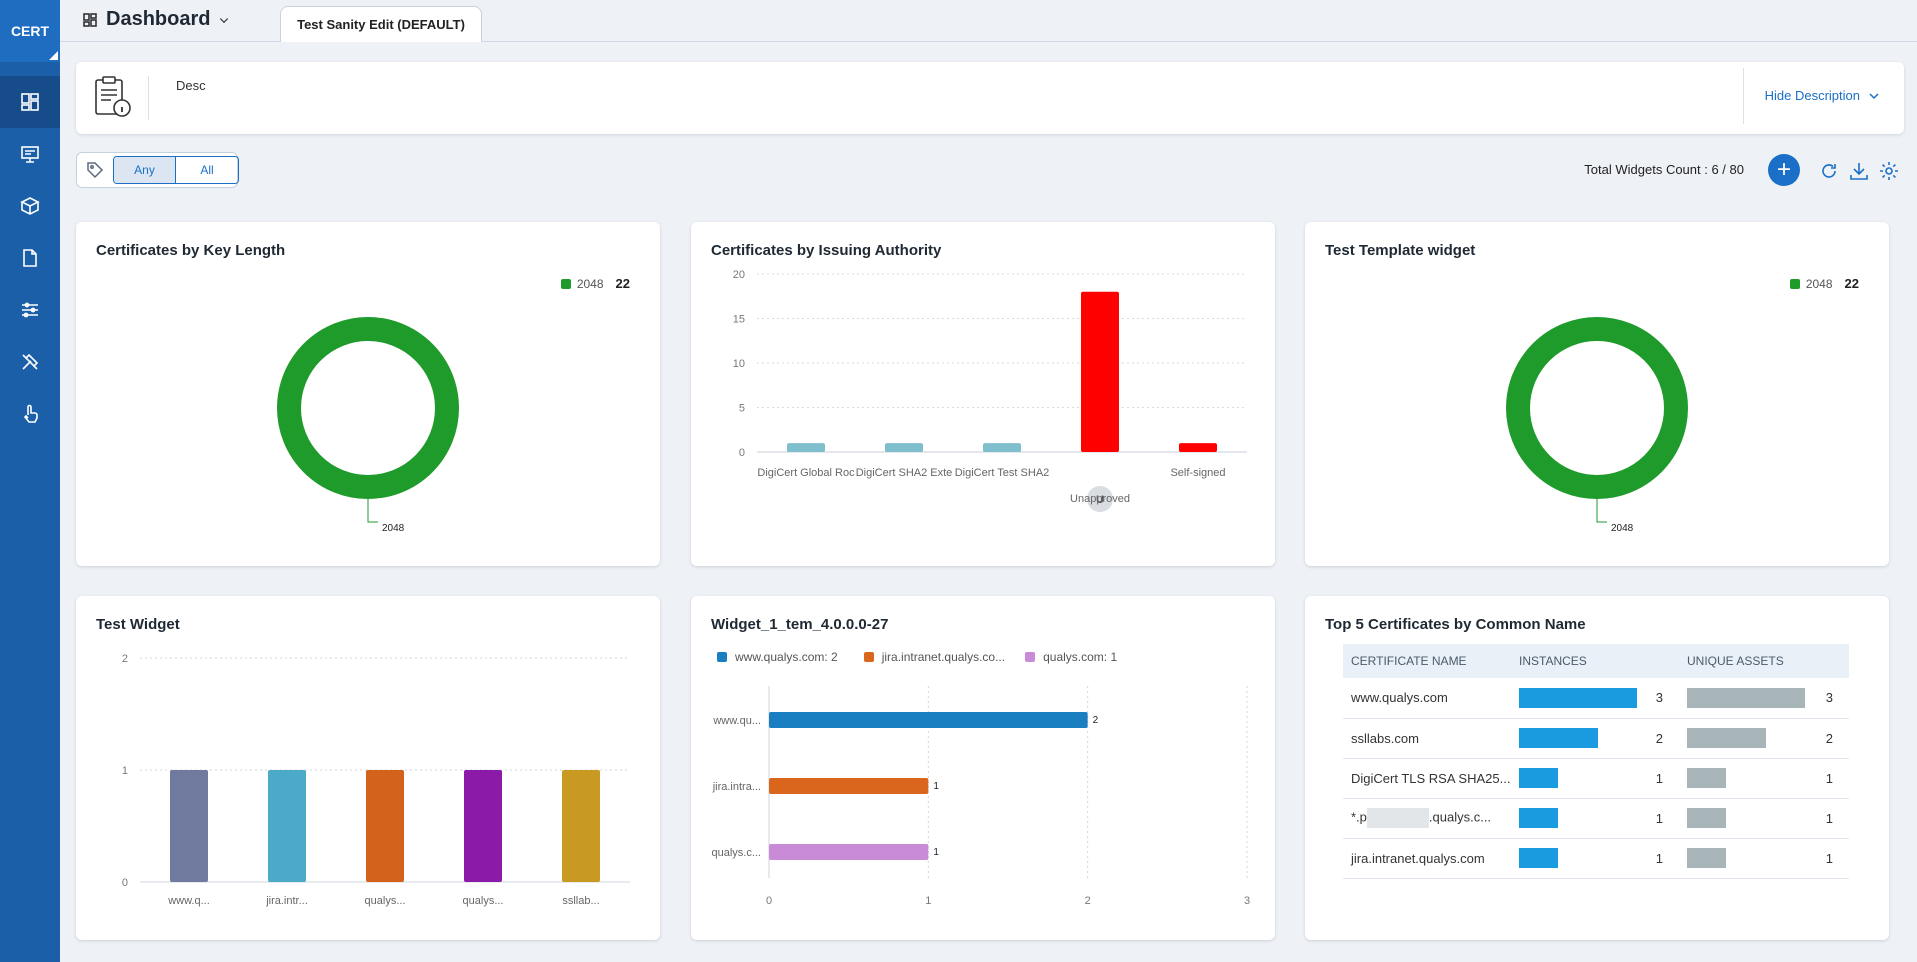 The image size is (1917, 962). What do you see at coordinates (1596, 818) in the screenshot?
I see `table-row: *.p .qualys.c... 1 1` at bounding box center [1596, 818].